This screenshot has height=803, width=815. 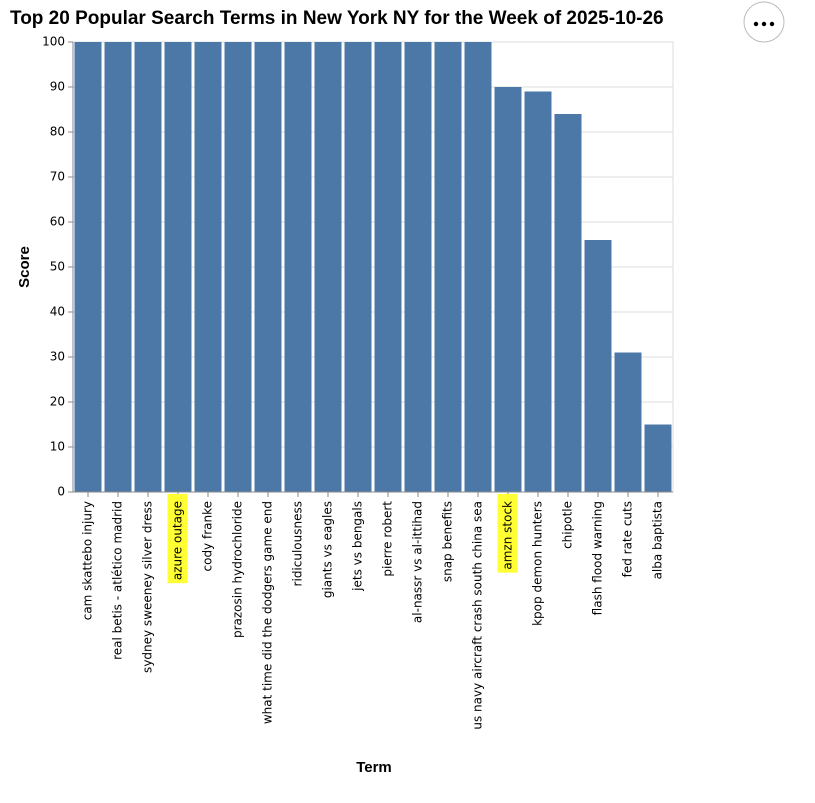 What do you see at coordinates (374, 767) in the screenshot?
I see `x-axis-title: Term` at bounding box center [374, 767].